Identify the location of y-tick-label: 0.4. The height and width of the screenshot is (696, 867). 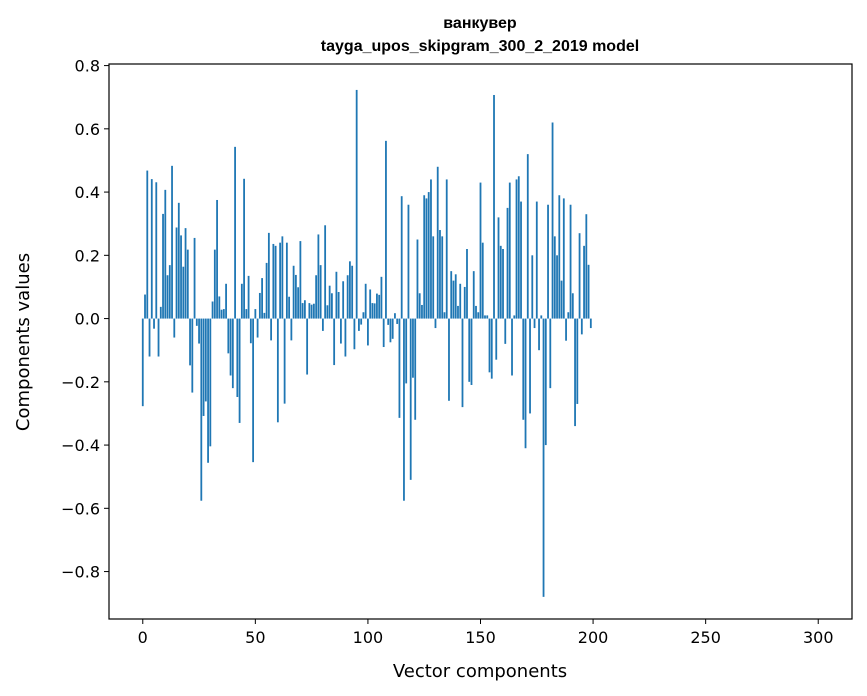
(87, 192).